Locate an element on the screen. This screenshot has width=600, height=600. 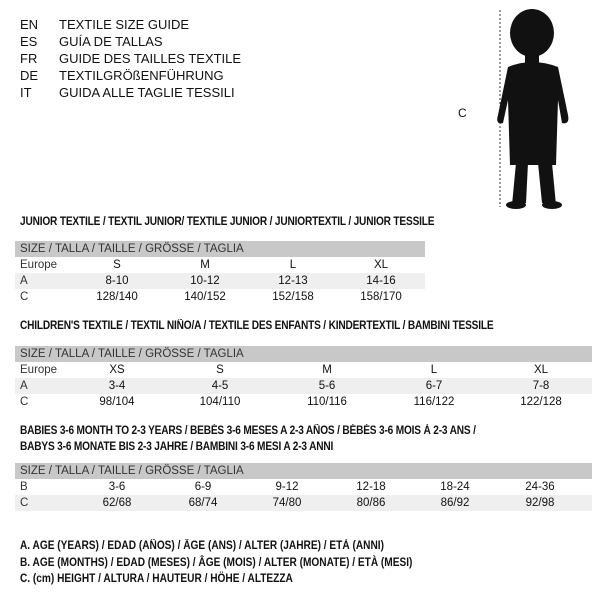
table-cell: 122/128 is located at coordinates (541, 402).